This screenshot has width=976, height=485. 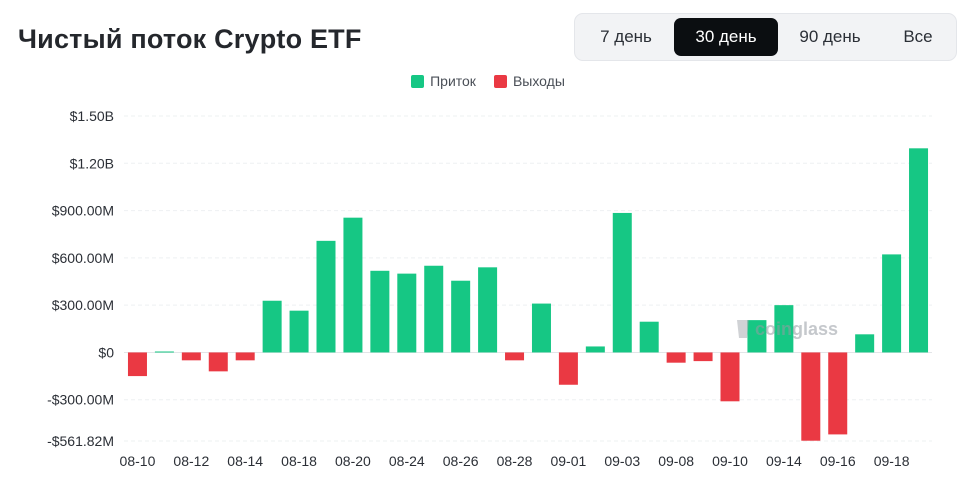 I want to click on y-tick-label: $300.00M, so click(x=83, y=305).